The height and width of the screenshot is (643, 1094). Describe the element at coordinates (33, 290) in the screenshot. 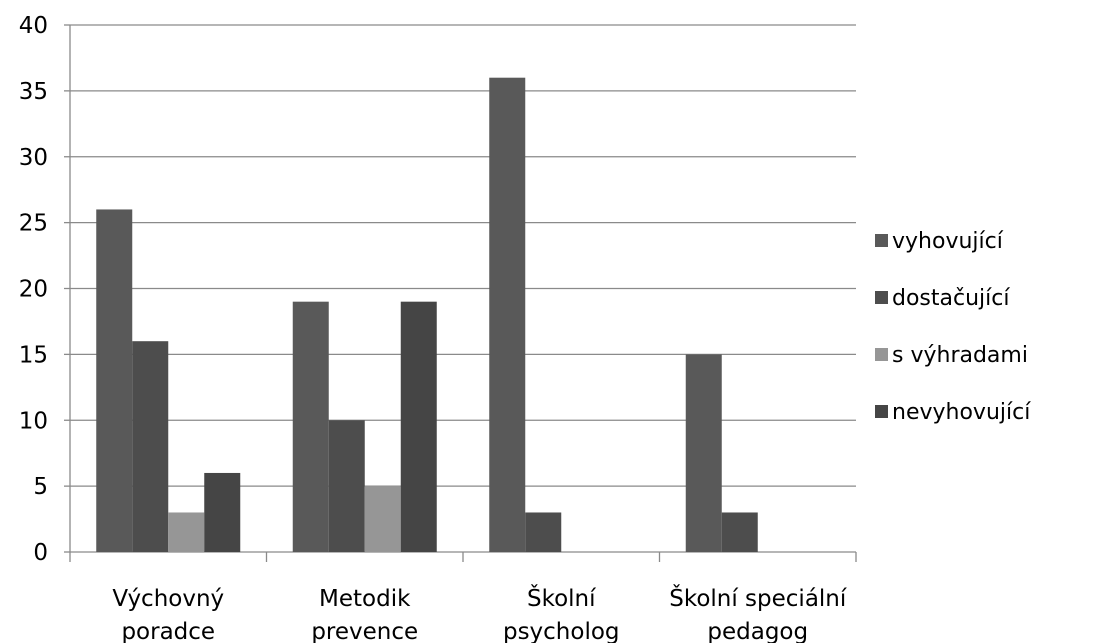

I see `y-tick-label: 20` at that location.